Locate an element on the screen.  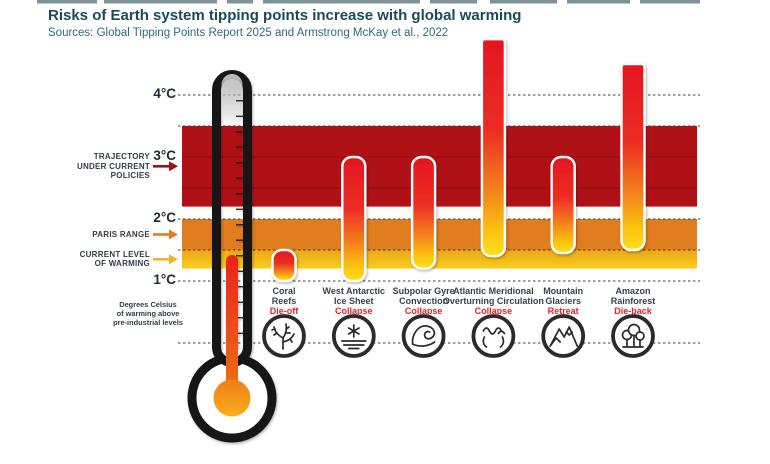
ice-sheet-icon is located at coordinates (353, 336).